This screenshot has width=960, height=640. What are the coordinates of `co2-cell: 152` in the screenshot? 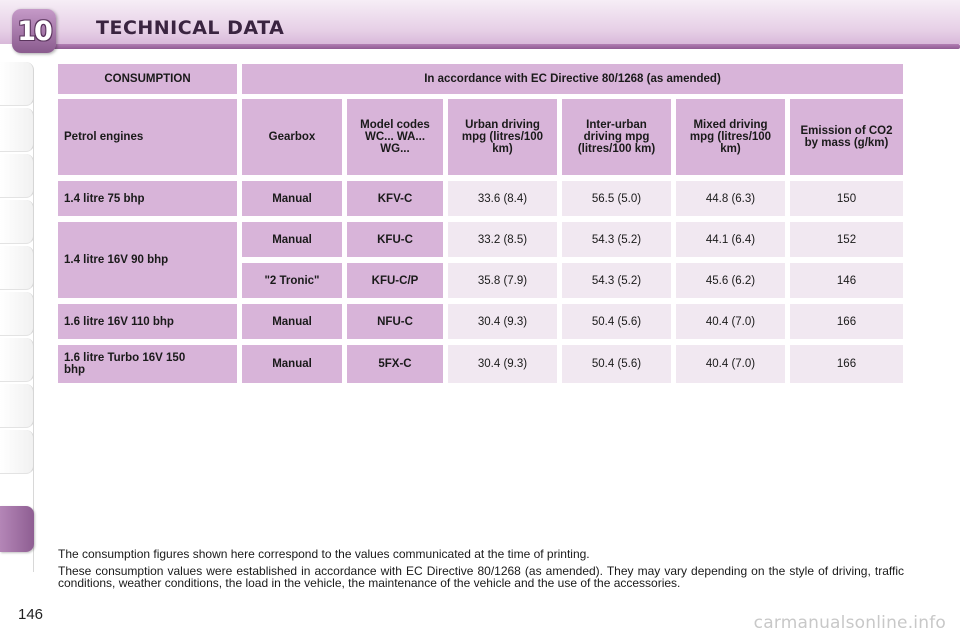 It's located at (846, 239).